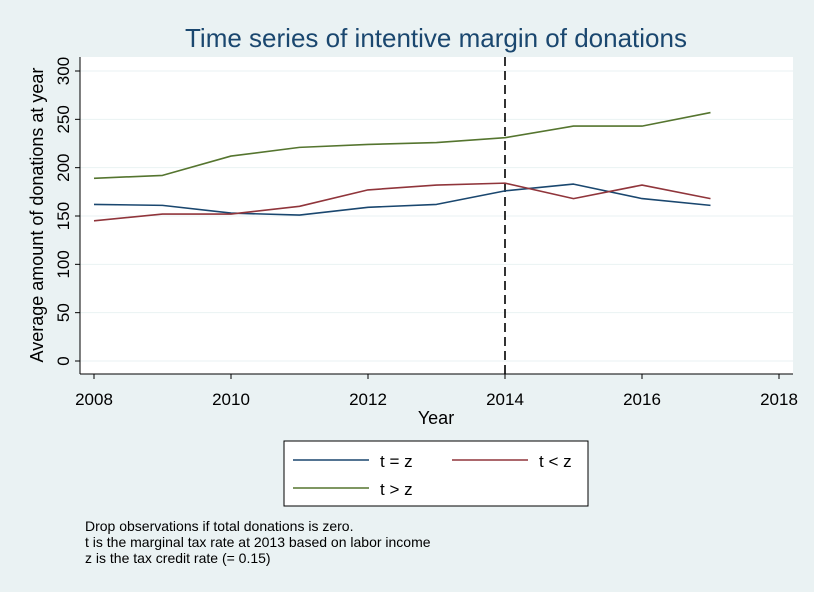 Image resolution: width=814 pixels, height=592 pixels. Describe the element at coordinates (368, 399) in the screenshot. I see `x-tick-label: 2012` at that location.